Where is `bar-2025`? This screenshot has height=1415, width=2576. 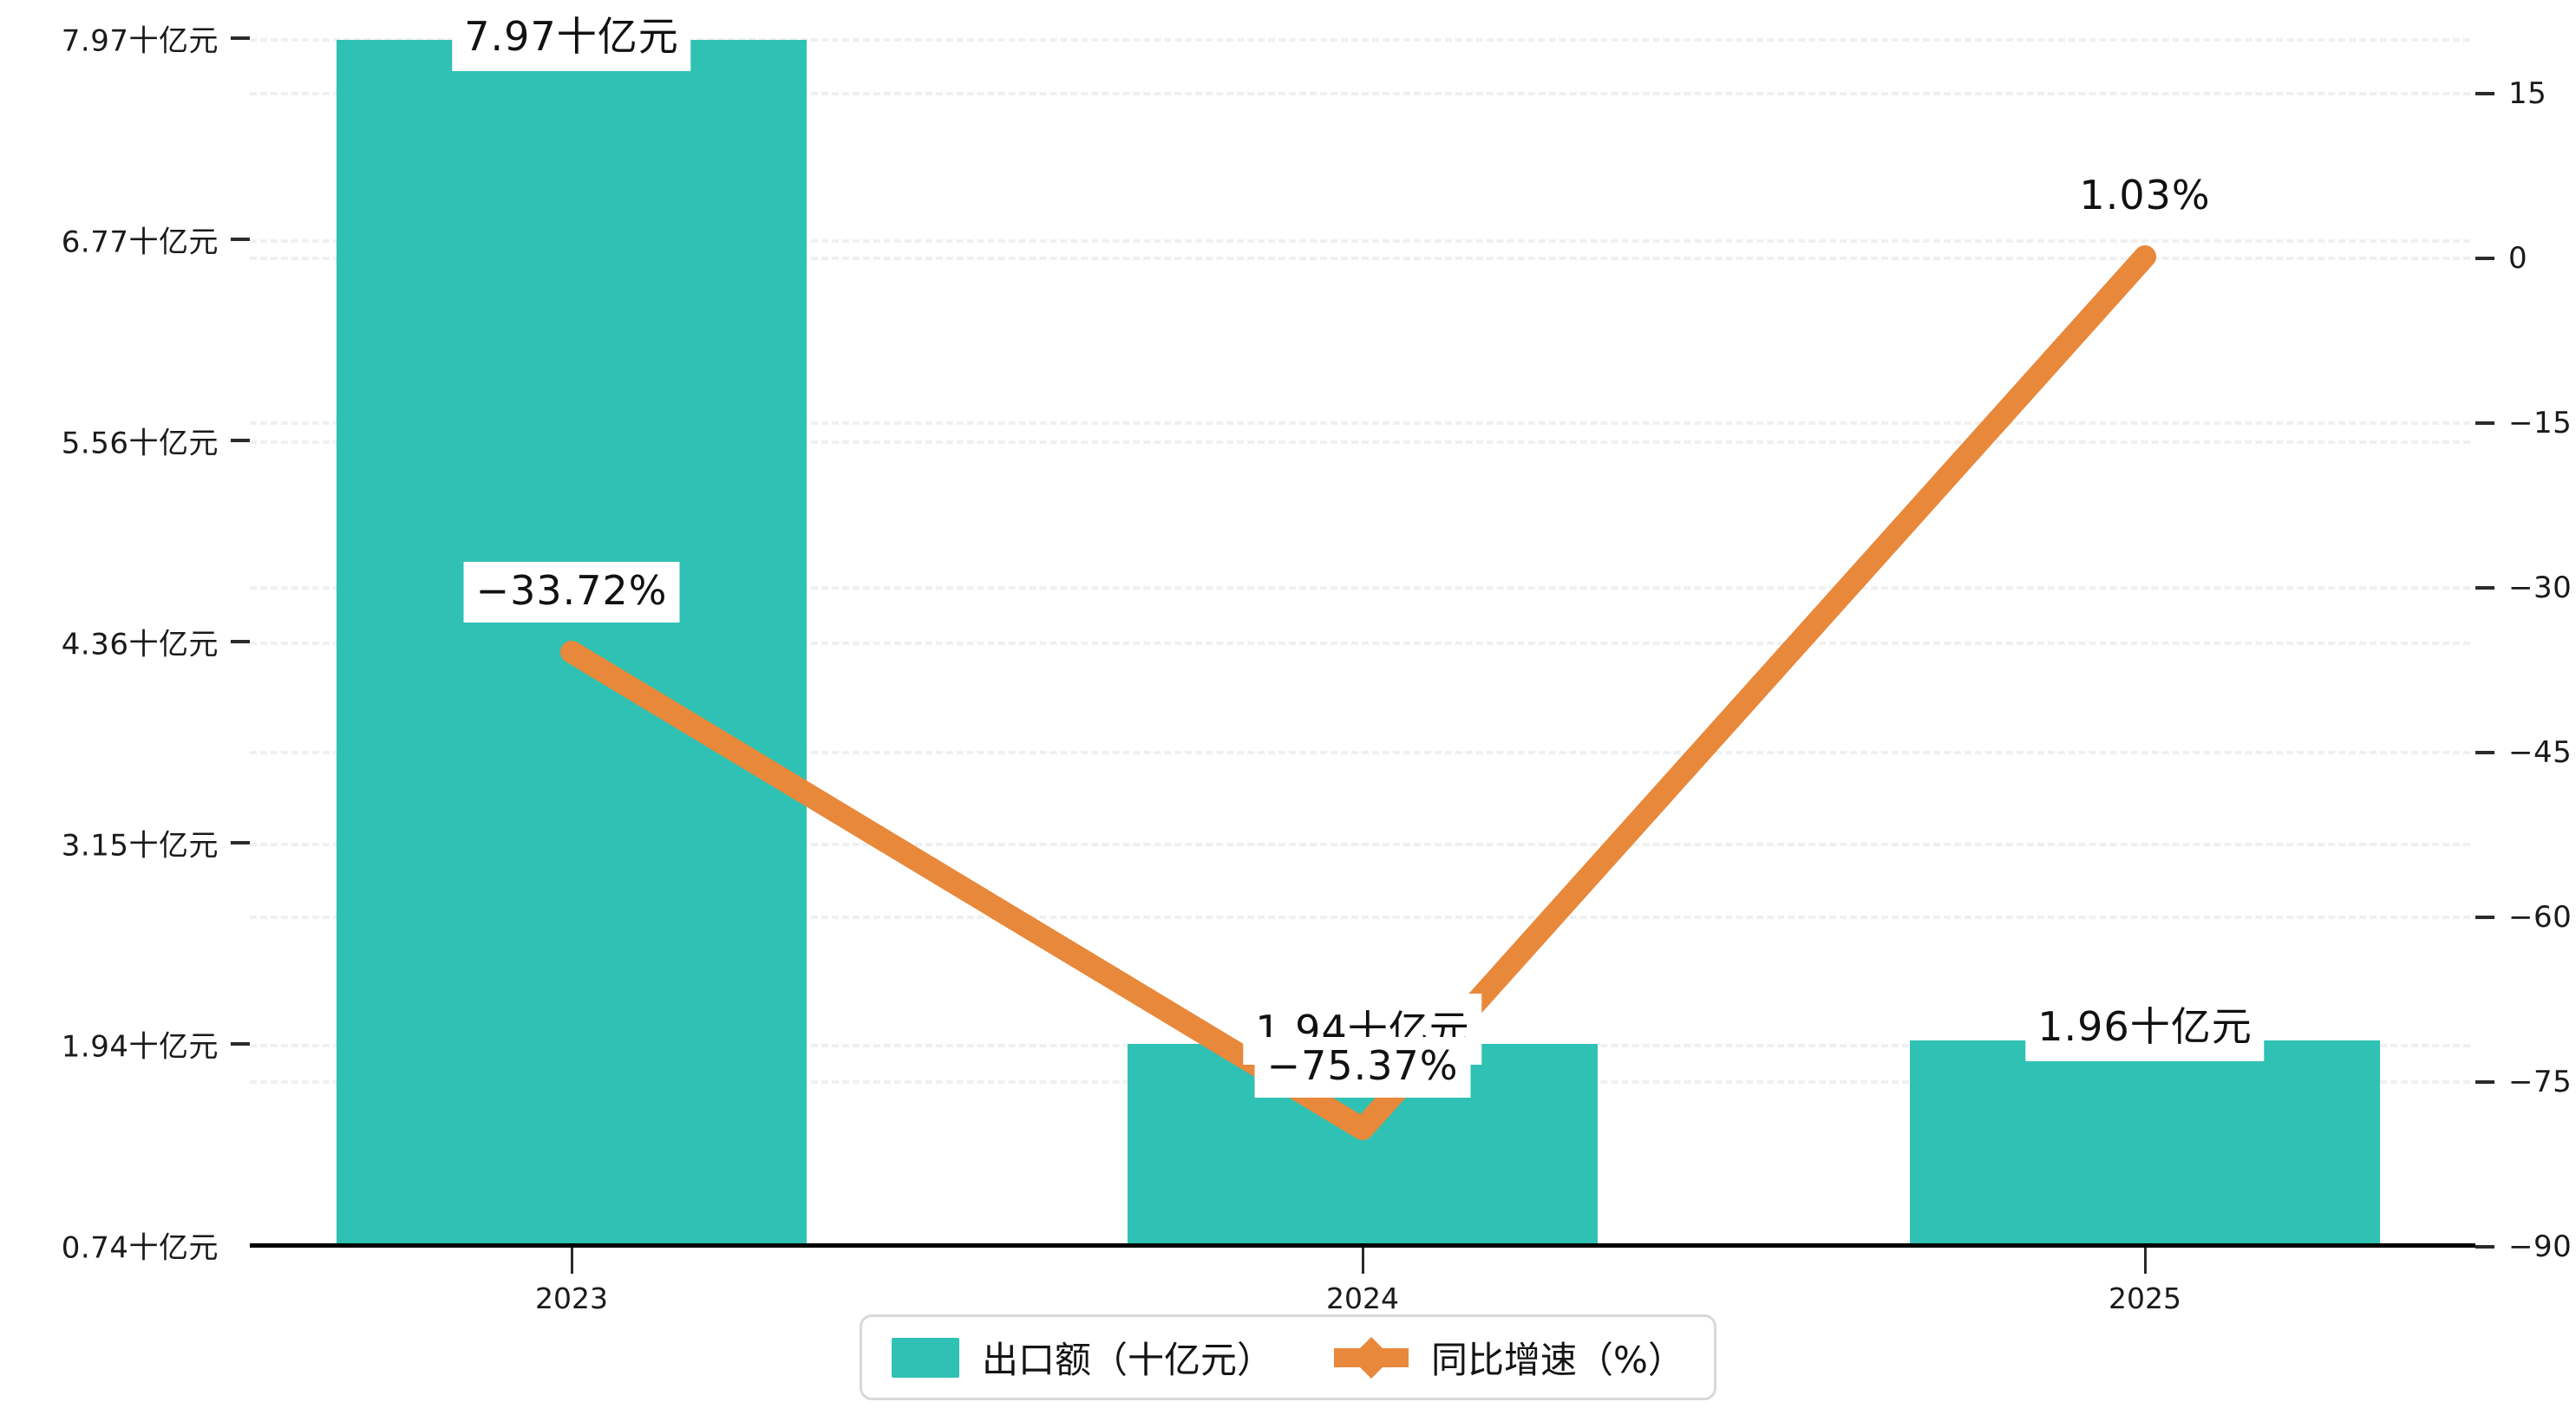 bar-2025 is located at coordinates (2145, 1142).